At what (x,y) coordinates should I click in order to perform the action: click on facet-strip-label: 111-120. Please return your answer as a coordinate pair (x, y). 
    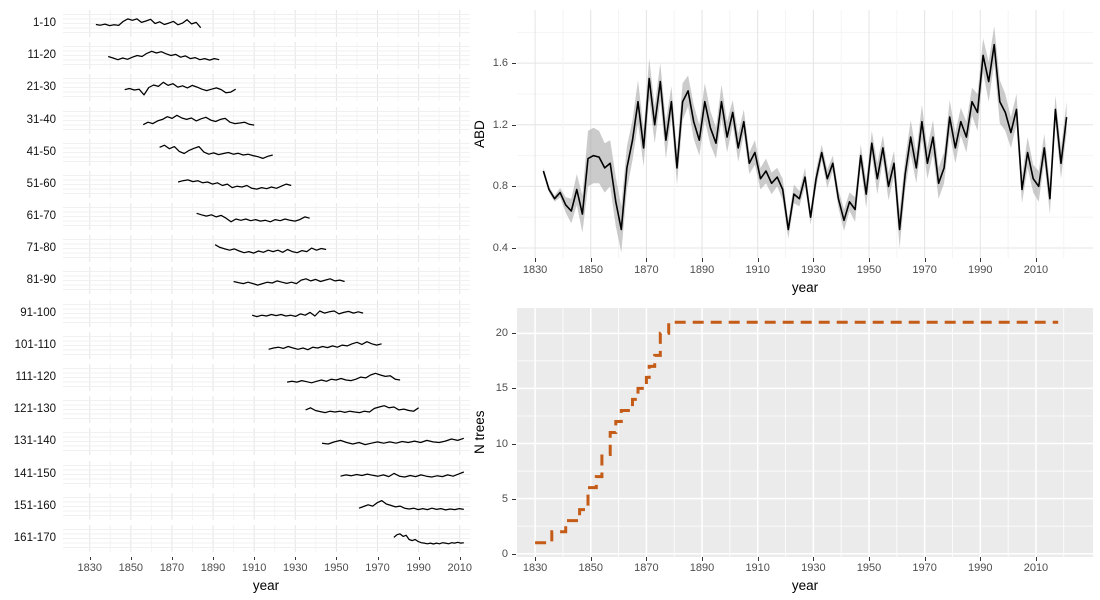
    Looking at the image, I should click on (36, 376).